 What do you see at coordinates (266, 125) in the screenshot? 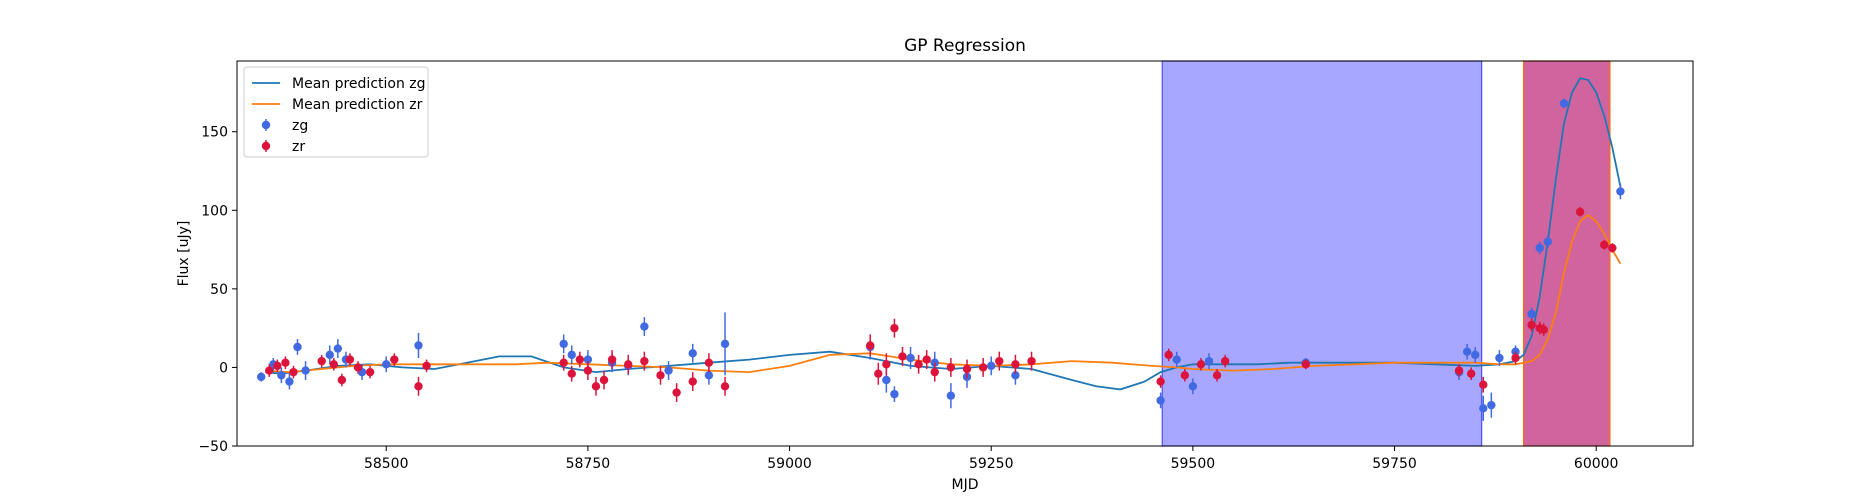
I see `legend-swatch-zg` at bounding box center [266, 125].